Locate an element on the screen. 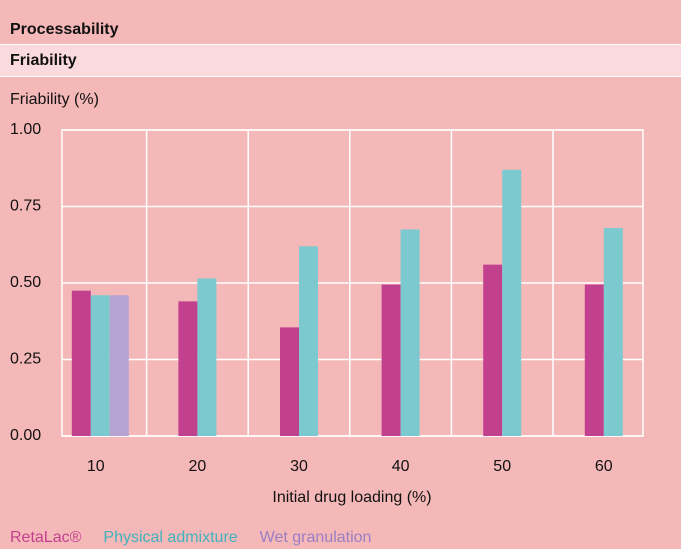 The image size is (681, 549). legend-entry: Wet granulation is located at coordinates (316, 537).